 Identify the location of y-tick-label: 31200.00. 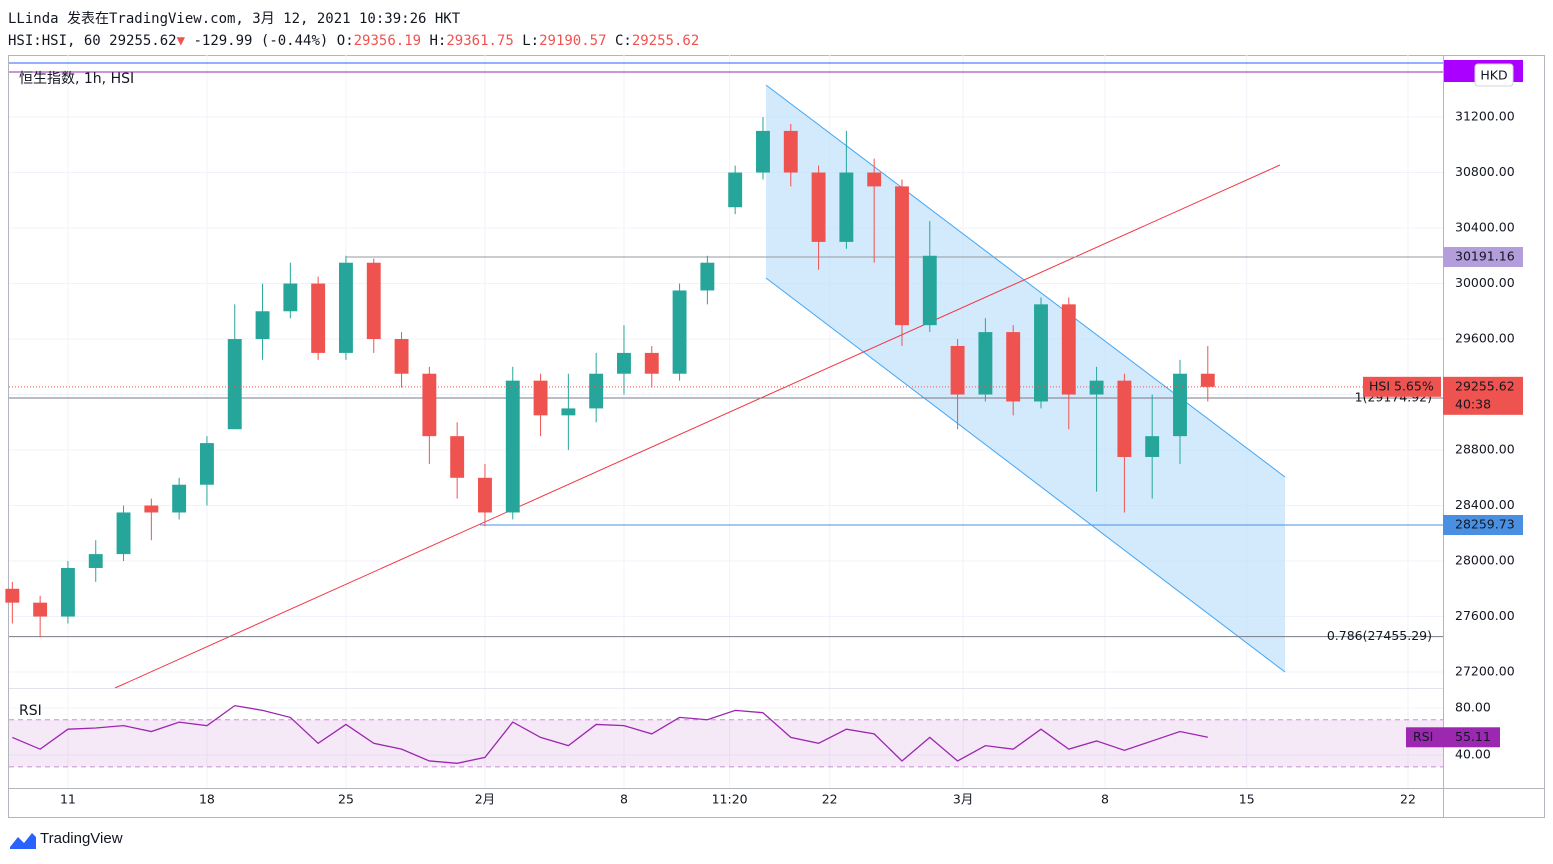
(1485, 116).